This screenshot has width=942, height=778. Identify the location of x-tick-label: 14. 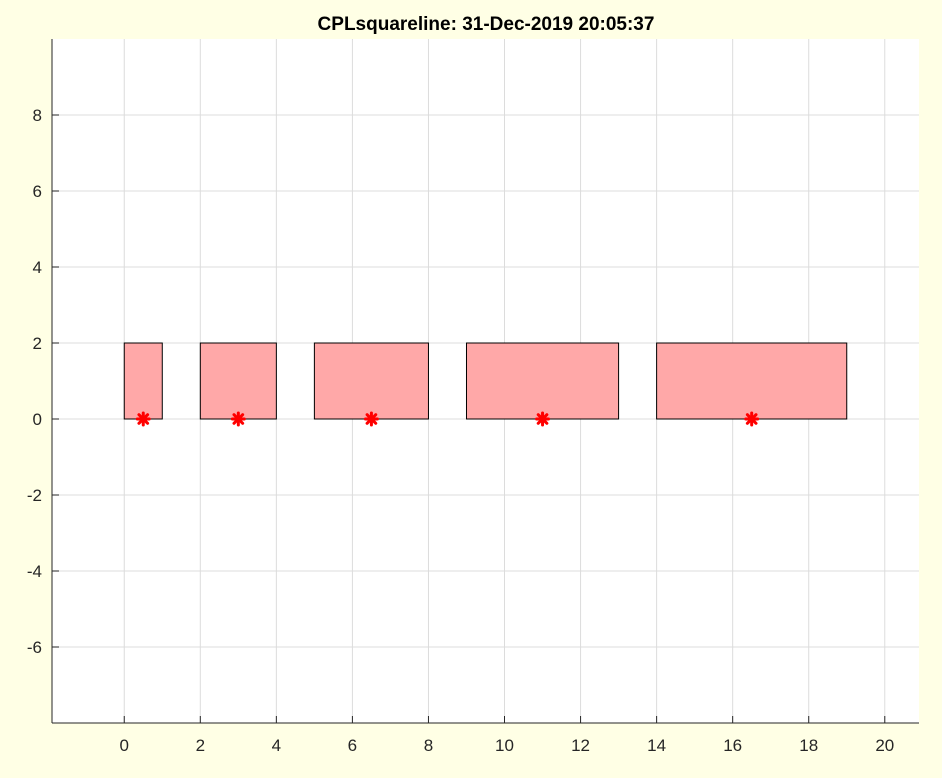
(656, 745).